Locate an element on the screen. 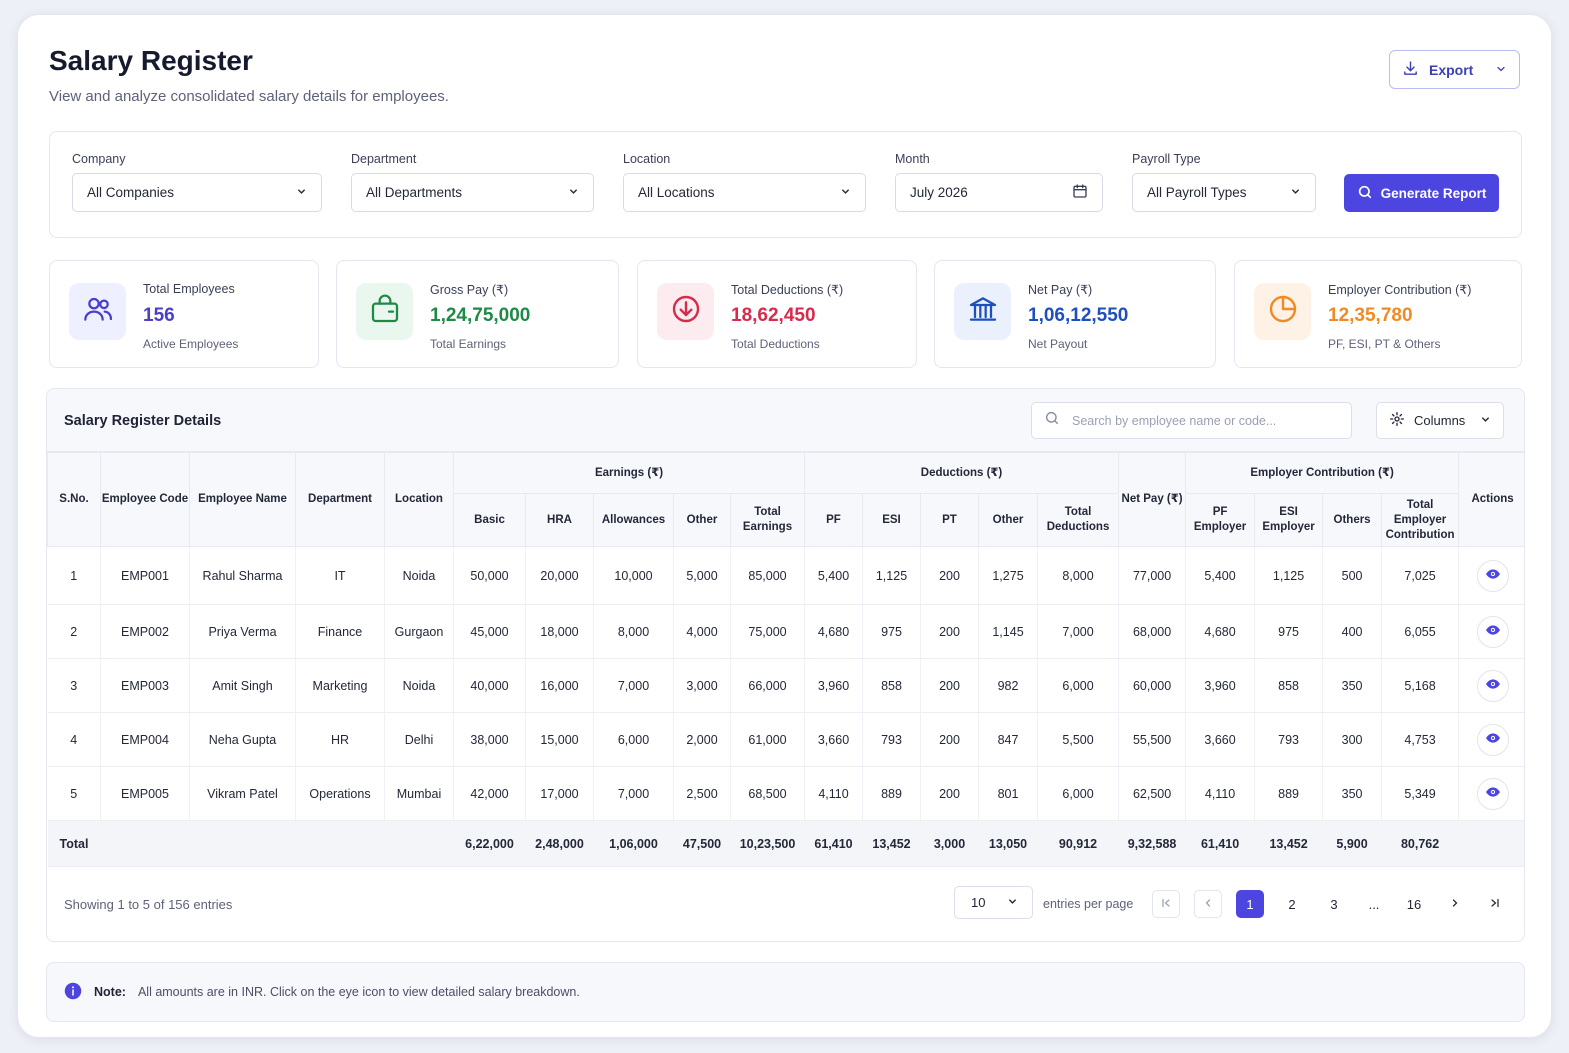 This screenshot has height=1053, width=1569. page-button-1: 1 is located at coordinates (1250, 904).